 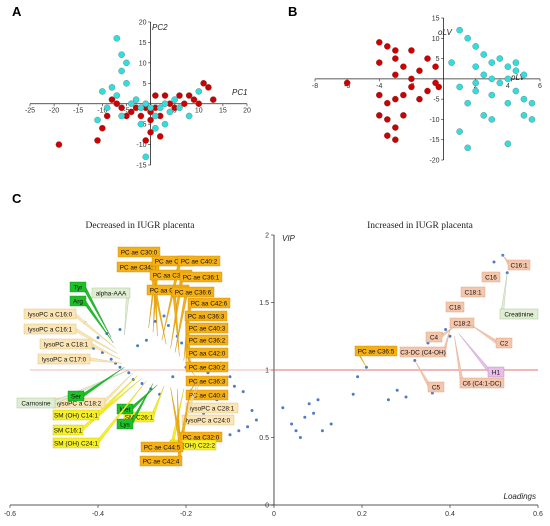 I want to click on metabolite-label: PC aa C42:6, so click(x=209, y=303).